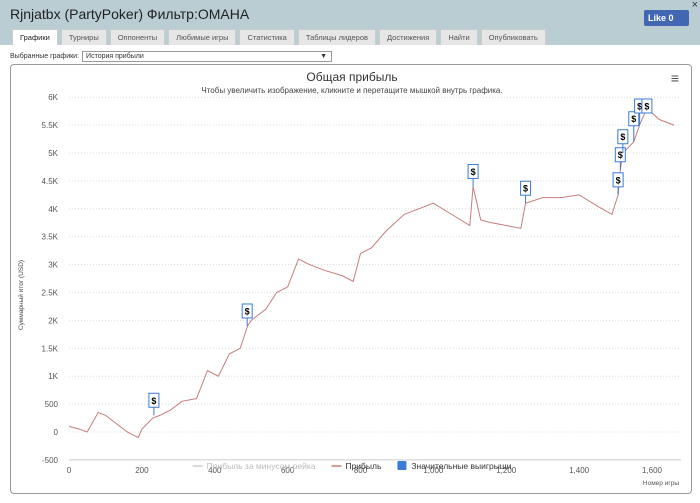  What do you see at coordinates (459, 37) in the screenshot?
I see `tab-7: Найти` at bounding box center [459, 37].